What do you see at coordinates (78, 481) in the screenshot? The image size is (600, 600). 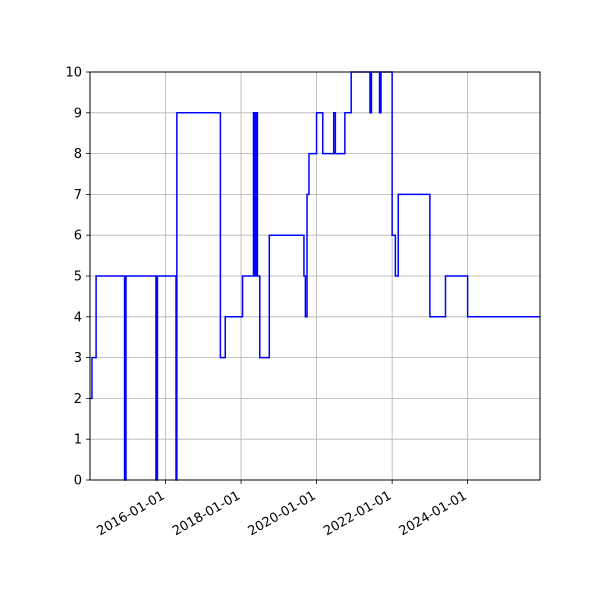 I see `y-tick-label: 0` at bounding box center [78, 481].